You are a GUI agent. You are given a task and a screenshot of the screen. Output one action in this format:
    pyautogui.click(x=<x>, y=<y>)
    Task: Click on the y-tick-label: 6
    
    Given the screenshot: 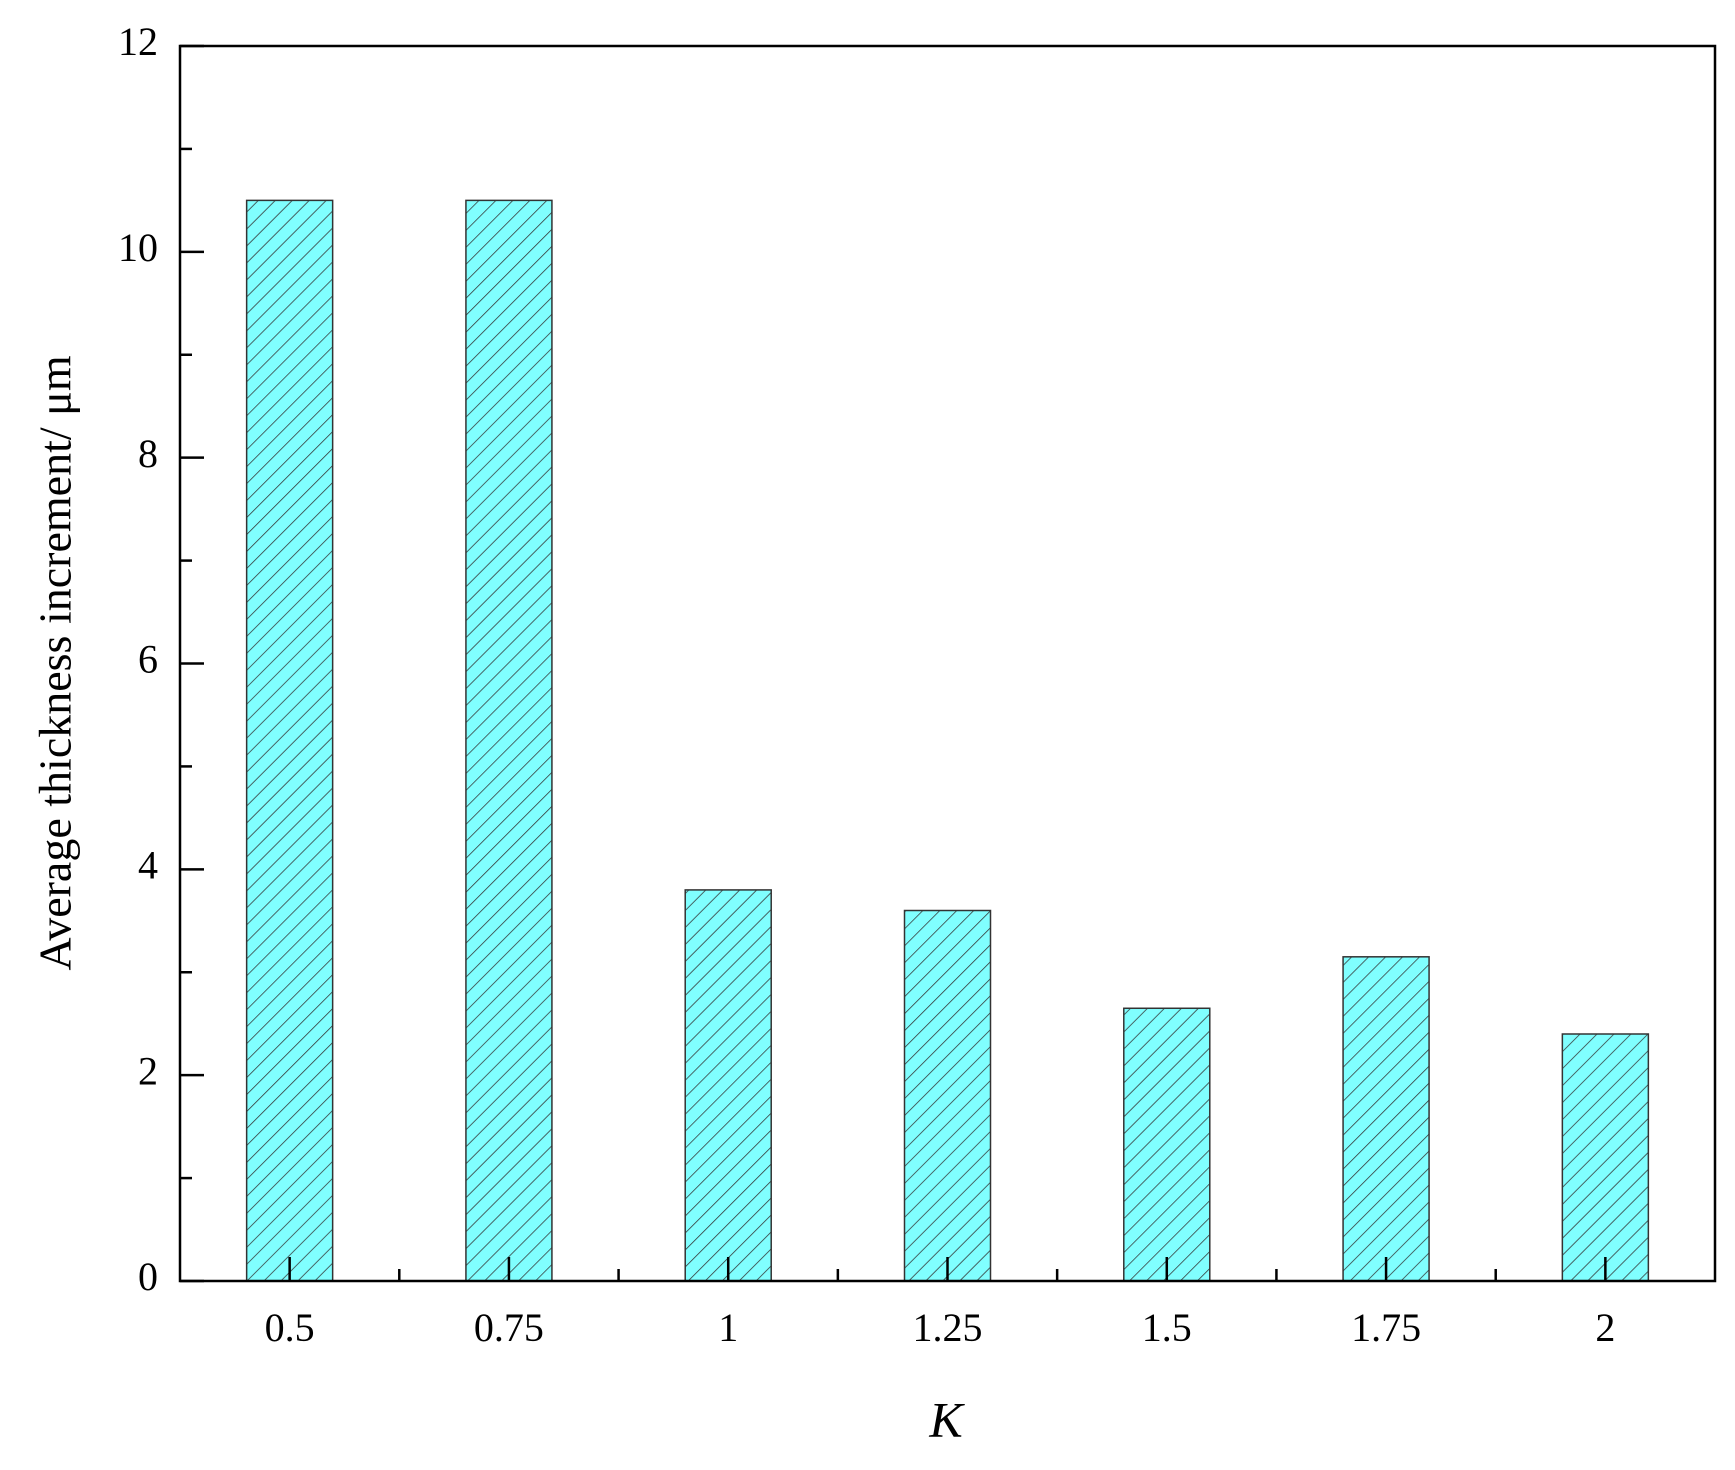 What is the action you would take?
    pyautogui.click(x=148, y=659)
    